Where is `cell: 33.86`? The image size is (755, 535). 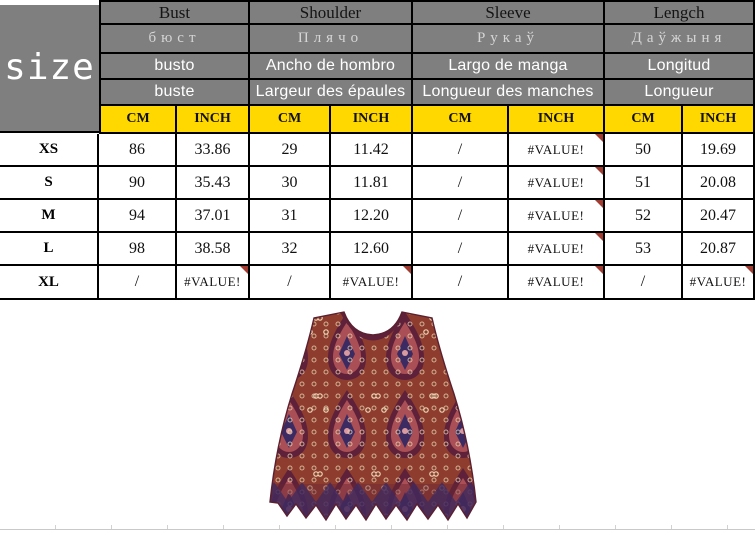 cell: 33.86 is located at coordinates (213, 150).